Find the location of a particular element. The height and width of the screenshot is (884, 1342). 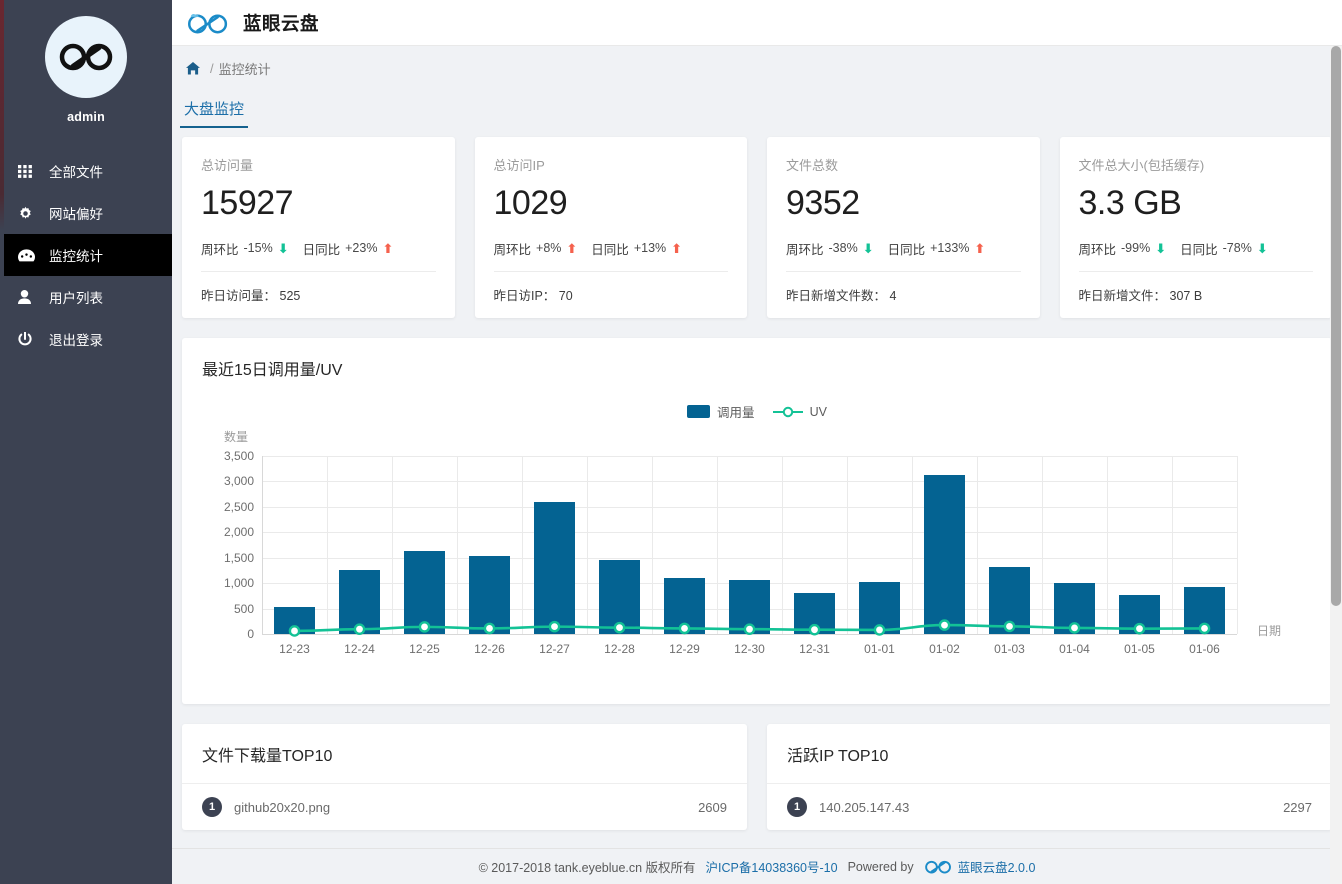

chart-y-tick-label: 2,000 is located at coordinates (238, 532).